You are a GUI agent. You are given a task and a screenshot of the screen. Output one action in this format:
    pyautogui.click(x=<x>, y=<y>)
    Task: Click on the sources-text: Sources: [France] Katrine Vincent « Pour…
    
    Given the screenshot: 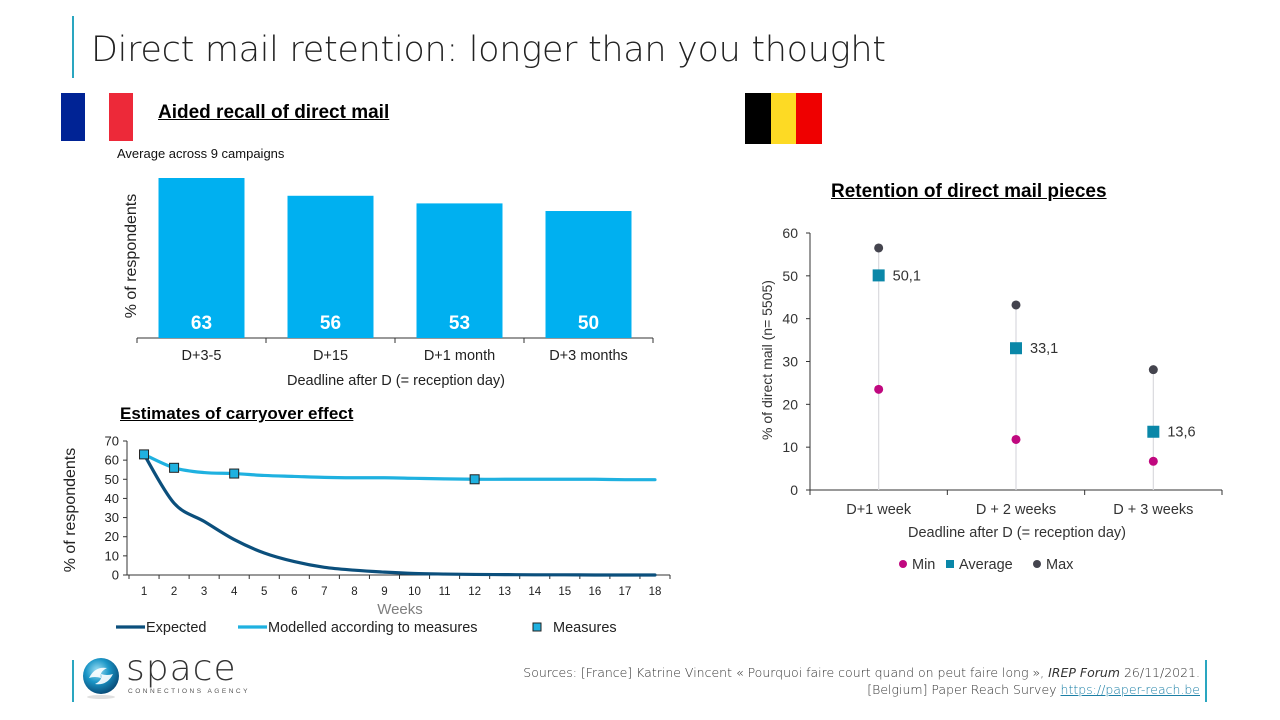 What is the action you would take?
    pyautogui.click(x=784, y=672)
    